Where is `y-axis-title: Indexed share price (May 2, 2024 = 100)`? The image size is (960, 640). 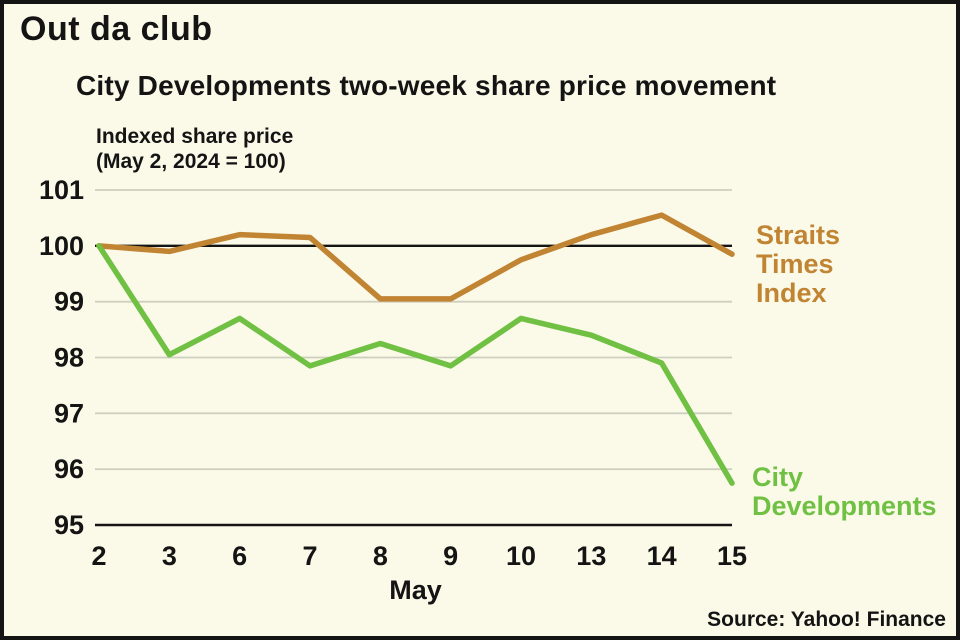
y-axis-title: Indexed share price (May 2, 2024 = 100) is located at coordinates (194, 149).